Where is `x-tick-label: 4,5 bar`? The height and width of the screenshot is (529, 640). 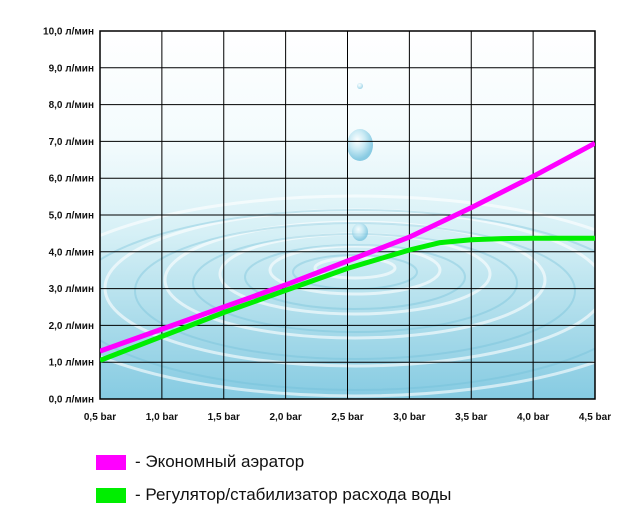
x-tick-label: 4,5 bar is located at coordinates (595, 417).